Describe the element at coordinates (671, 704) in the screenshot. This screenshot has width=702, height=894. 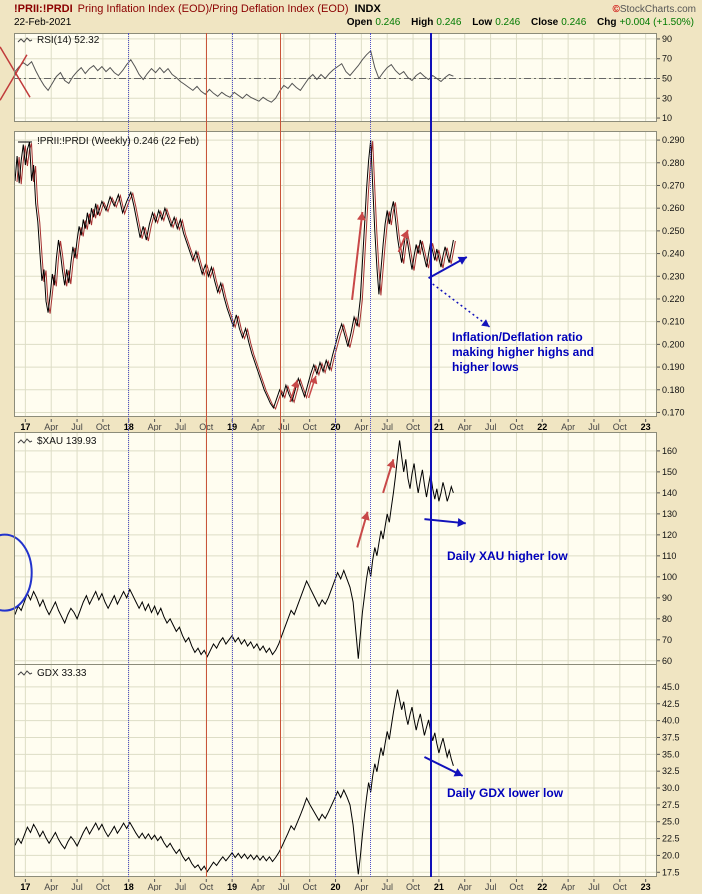
I see `svg-text: 42.5` at that location.